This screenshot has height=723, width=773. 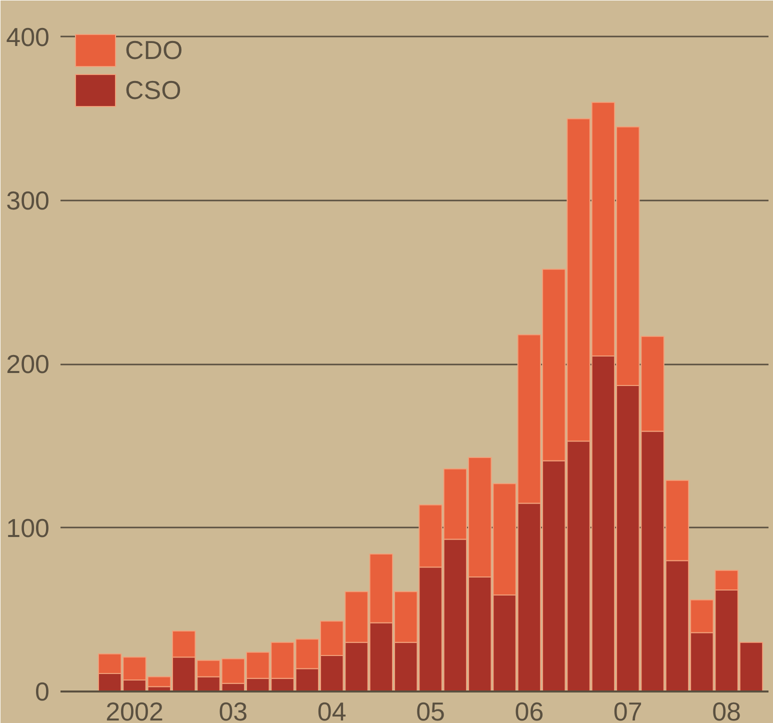 I want to click on x-tick-label: 03, so click(x=233, y=709).